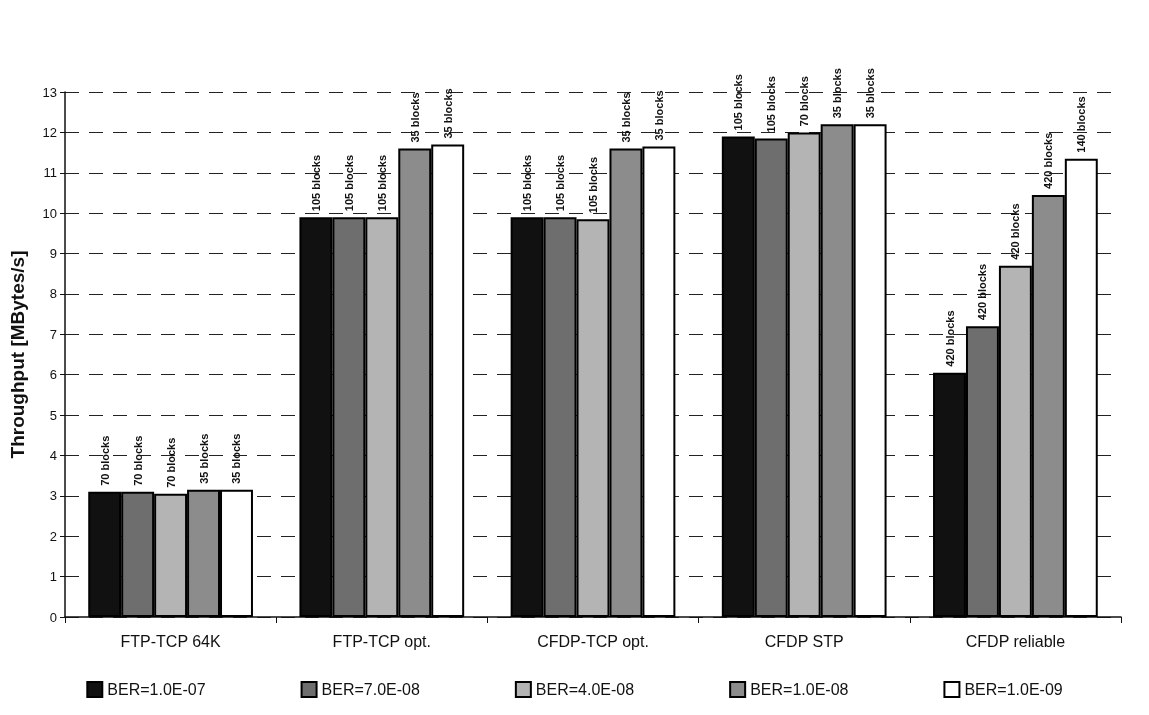 The height and width of the screenshot is (715, 1149). Describe the element at coordinates (53, 375) in the screenshot. I see `y-tick-label: 6` at that location.